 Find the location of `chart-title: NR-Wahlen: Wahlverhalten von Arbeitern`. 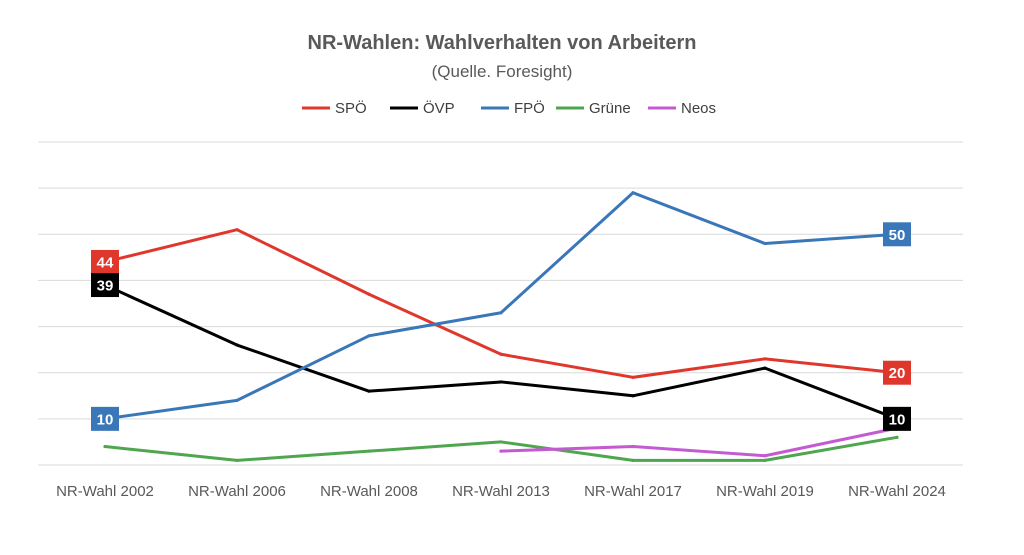

chart-title: NR-Wahlen: Wahlverhalten von Arbeitern is located at coordinates (502, 43).